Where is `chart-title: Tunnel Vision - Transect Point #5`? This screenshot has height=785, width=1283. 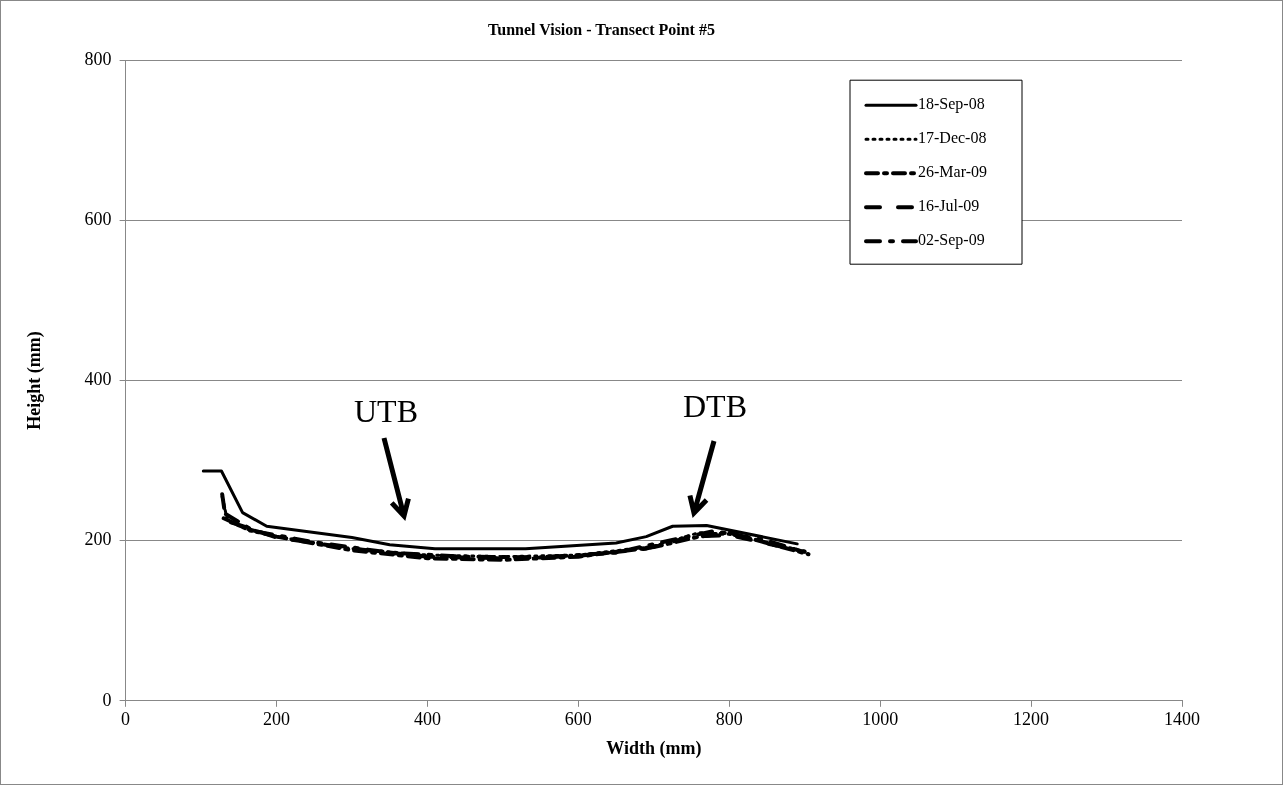
chart-title: Tunnel Vision - Transect Point #5 is located at coordinates (601, 29).